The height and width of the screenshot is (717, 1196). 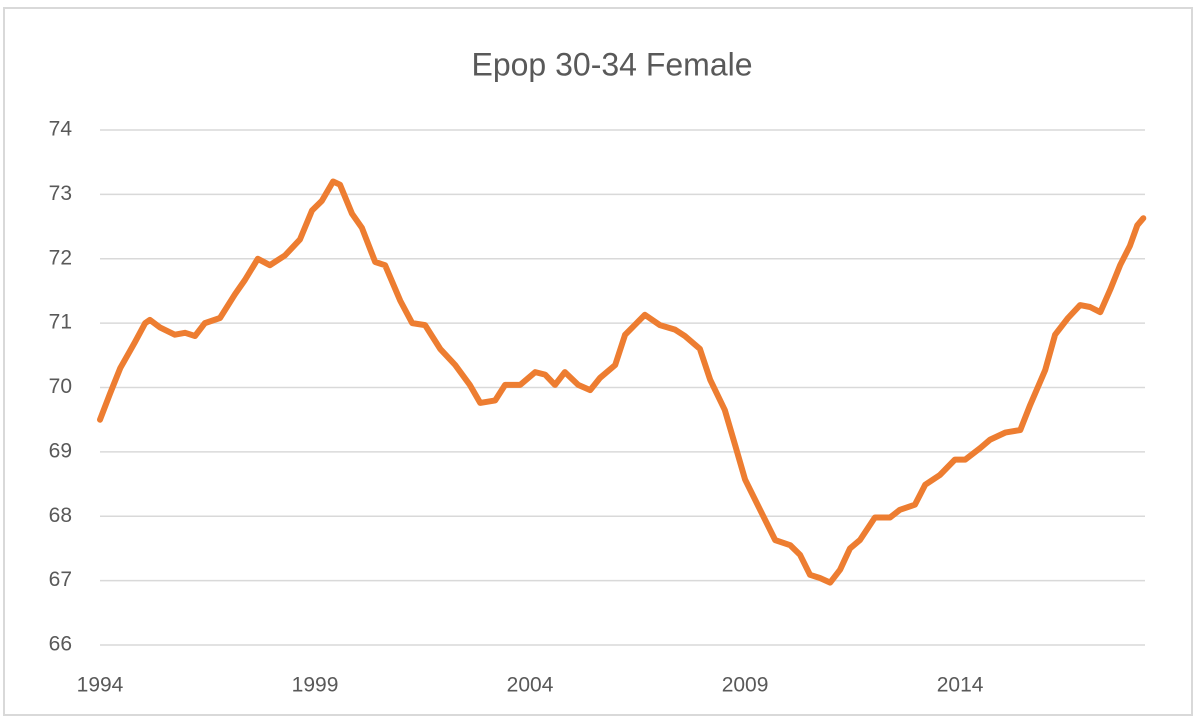 I want to click on x-tick-label: 1994, so click(x=100, y=685).